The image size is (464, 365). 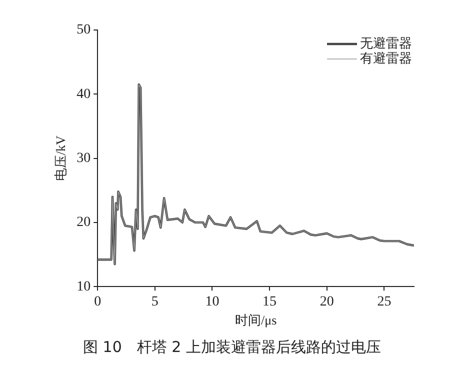 I want to click on x-tick-label: 25, so click(x=384, y=302).